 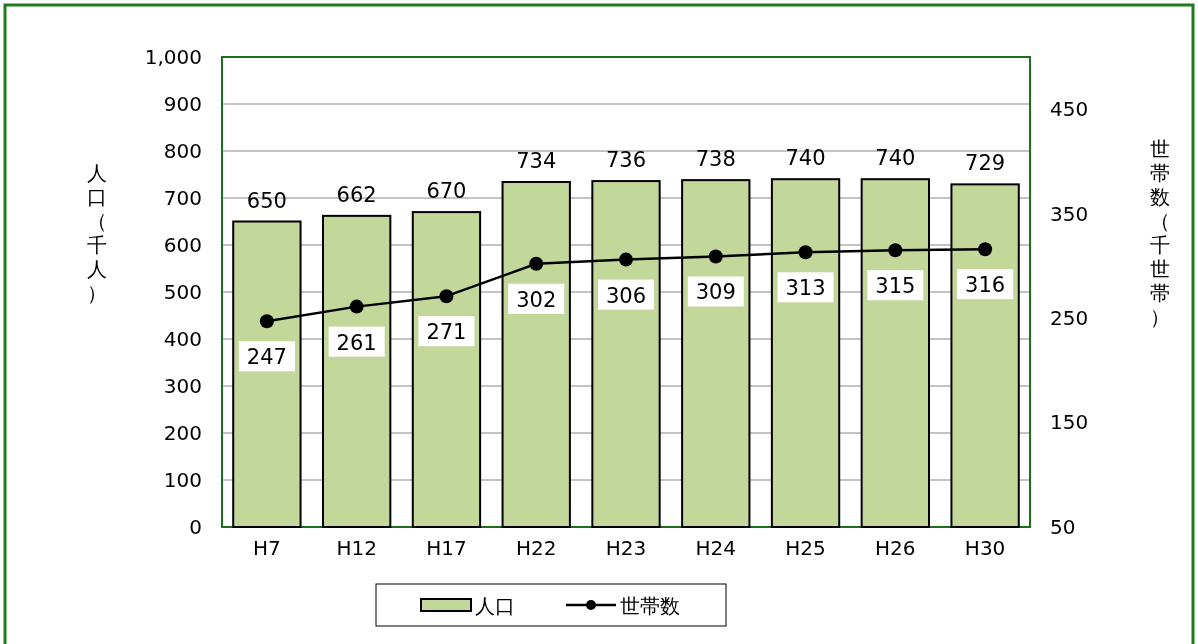 I want to click on y-tick-label: 0, so click(x=195, y=526).